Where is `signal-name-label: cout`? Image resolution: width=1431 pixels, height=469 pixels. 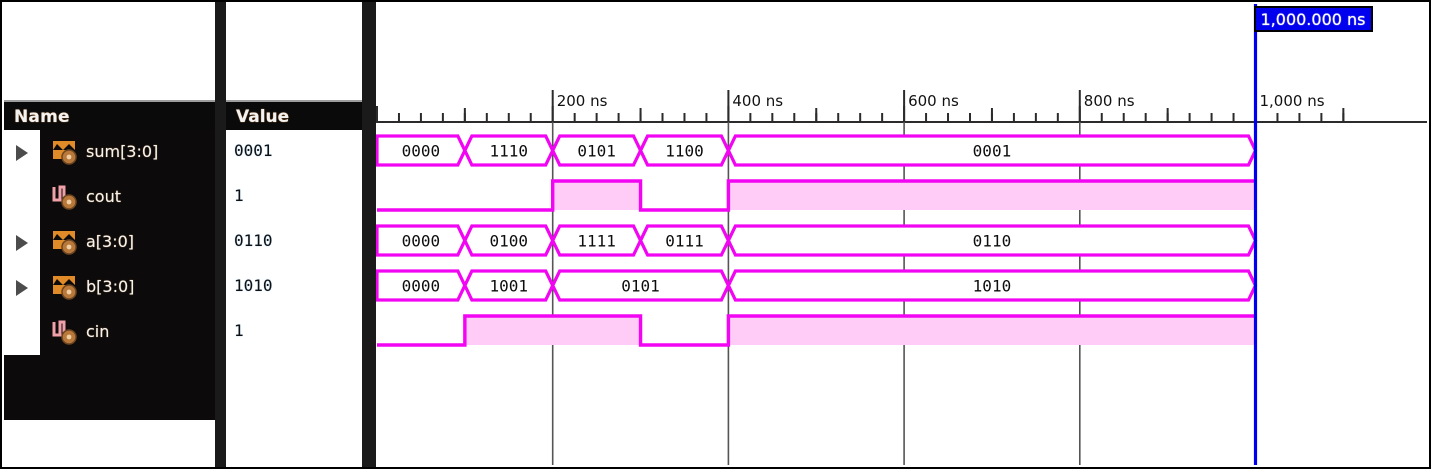
signal-name-label: cout is located at coordinates (103, 196).